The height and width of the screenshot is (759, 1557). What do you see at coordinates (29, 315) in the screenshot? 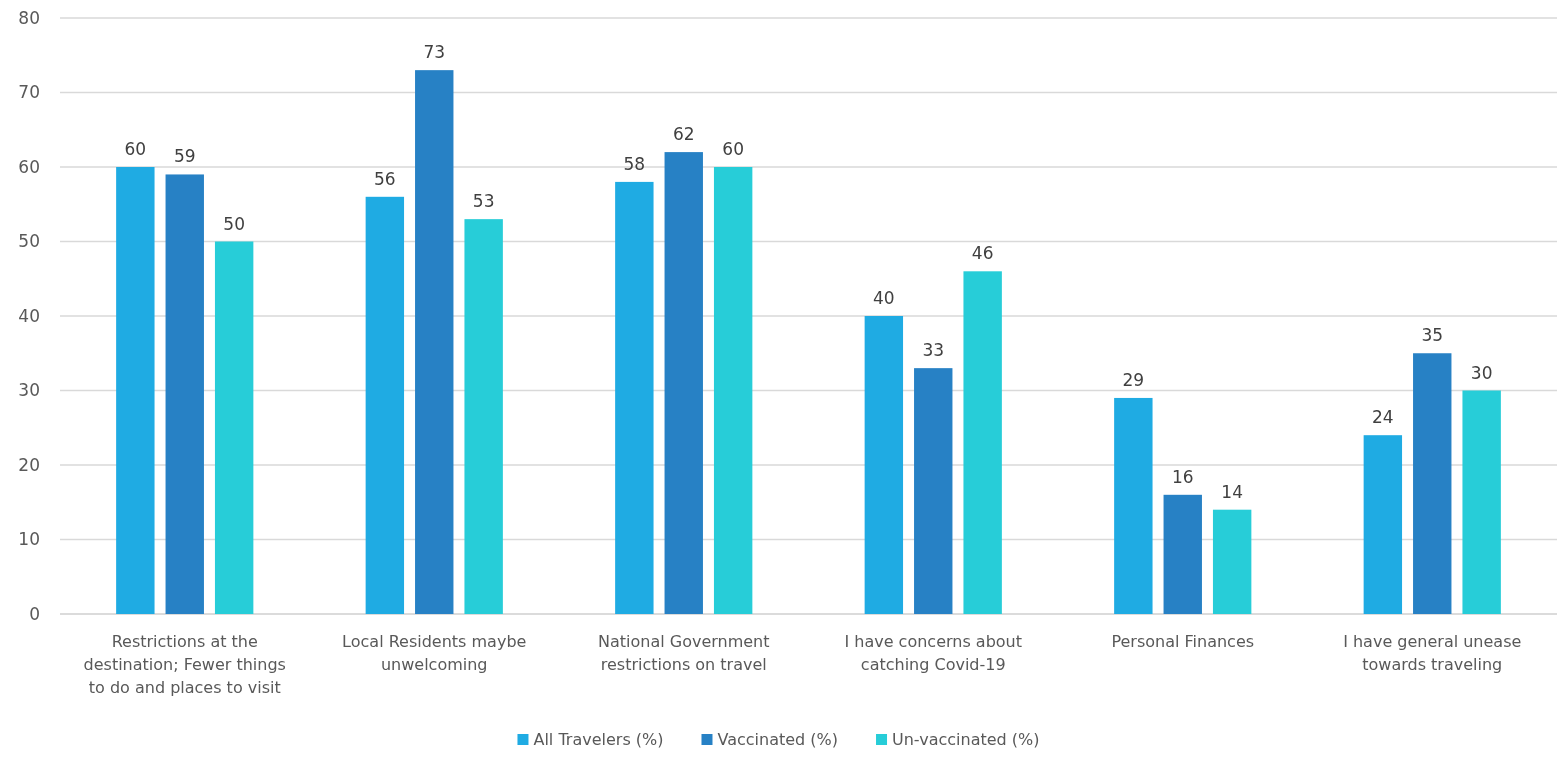
I see `y-tick-label: 40` at bounding box center [29, 315].